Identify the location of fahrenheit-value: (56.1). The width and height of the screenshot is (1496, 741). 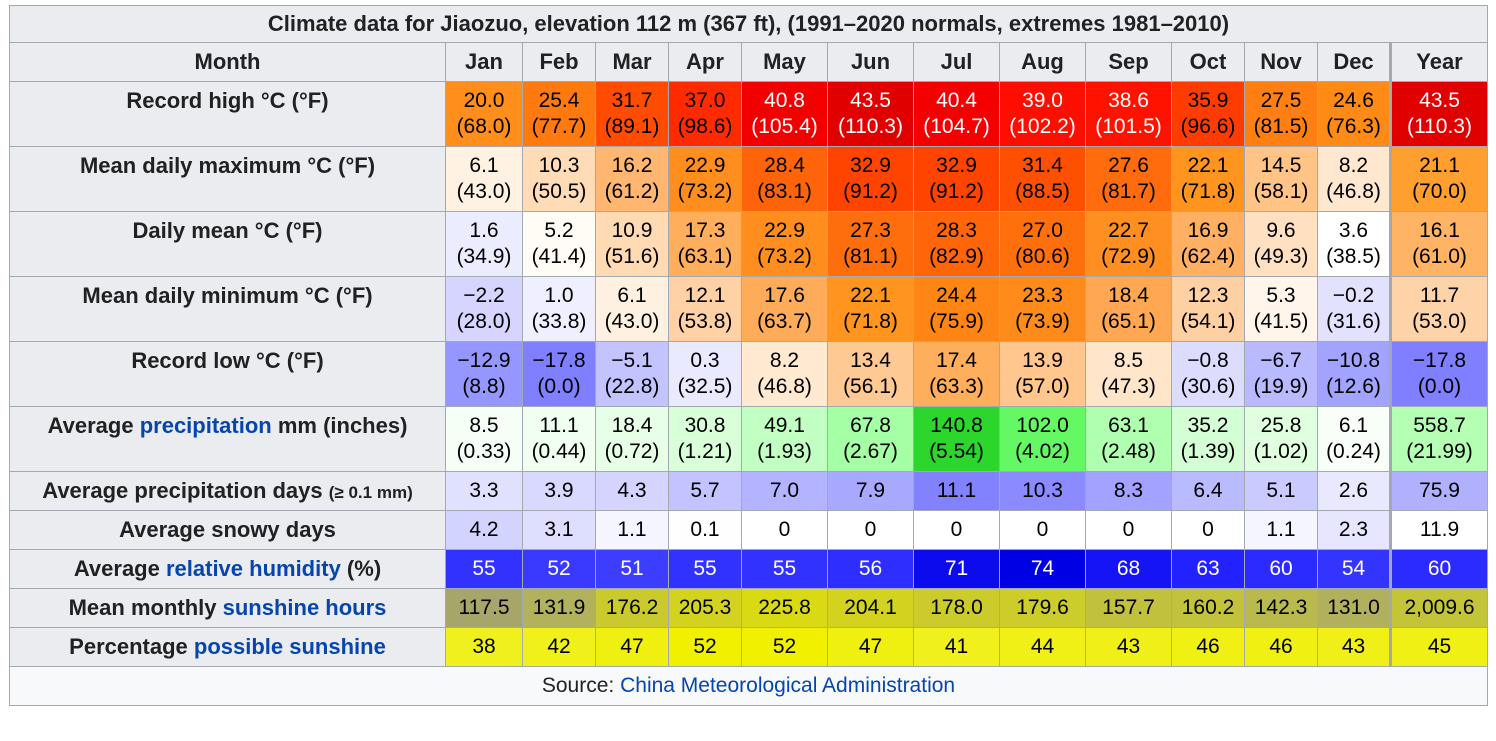
(870, 386).